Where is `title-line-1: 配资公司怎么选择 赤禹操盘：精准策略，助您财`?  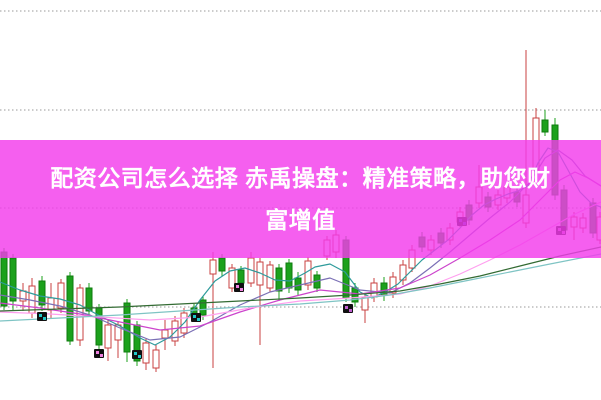
title-line-1: 配资公司怎么选择 赤禹操盘：精准策略，助您财 is located at coordinates (300, 178).